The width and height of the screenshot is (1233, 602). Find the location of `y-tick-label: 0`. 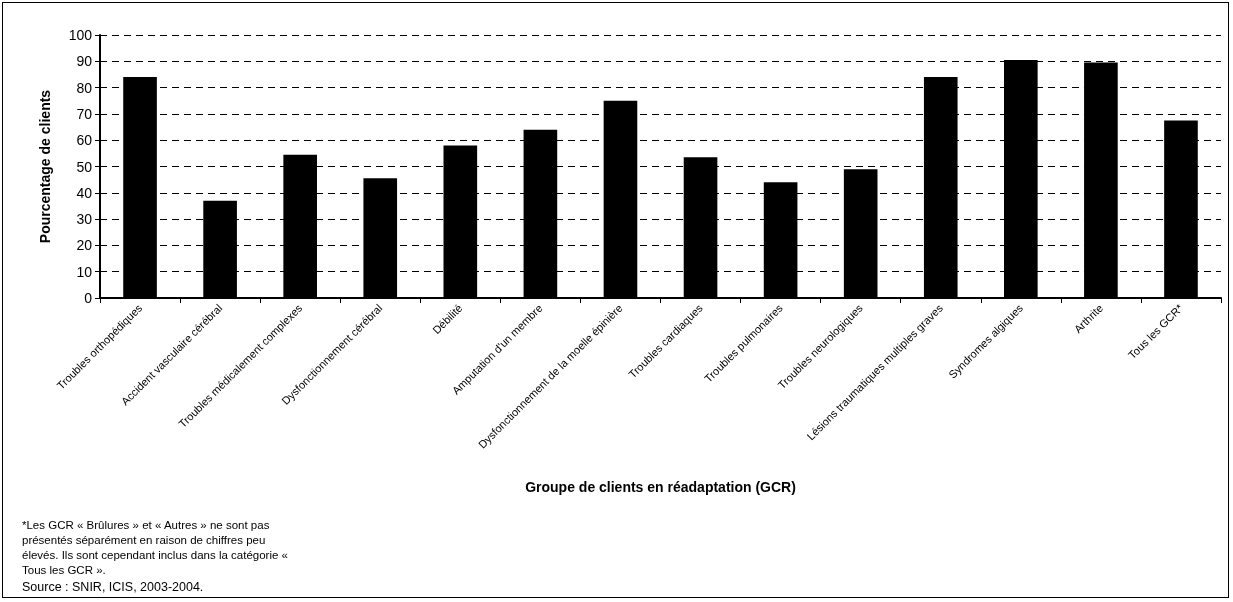

y-tick-label: 0 is located at coordinates (88, 298).